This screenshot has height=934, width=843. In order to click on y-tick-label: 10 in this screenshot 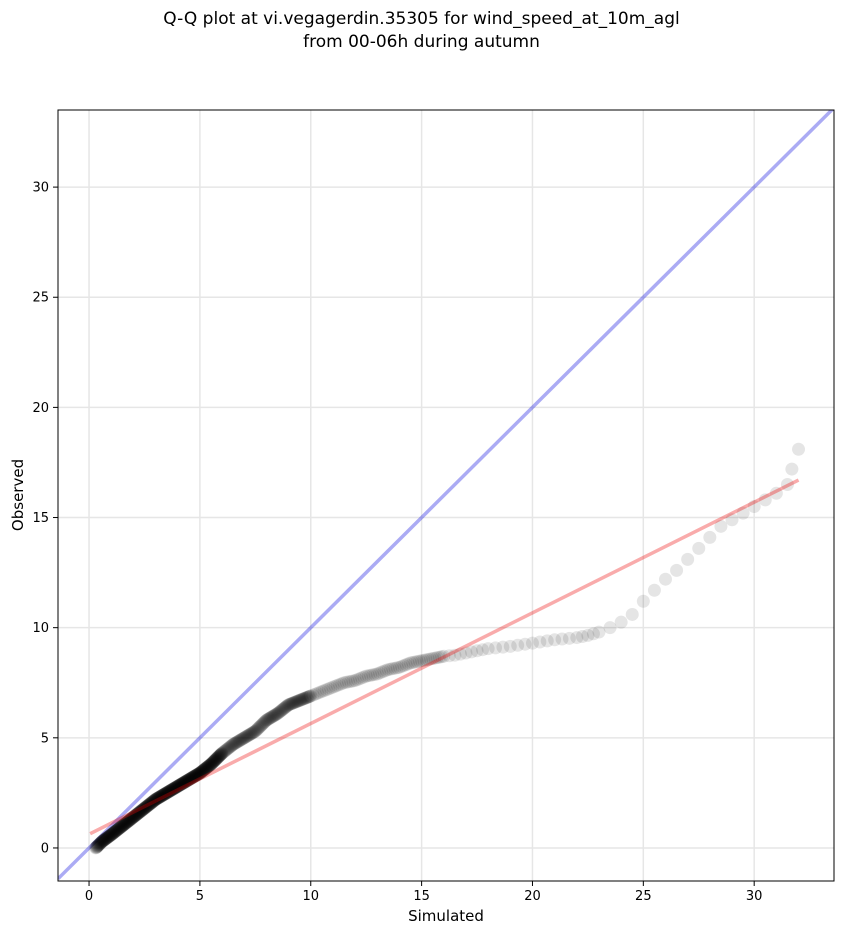, I will do `click(40, 628)`.